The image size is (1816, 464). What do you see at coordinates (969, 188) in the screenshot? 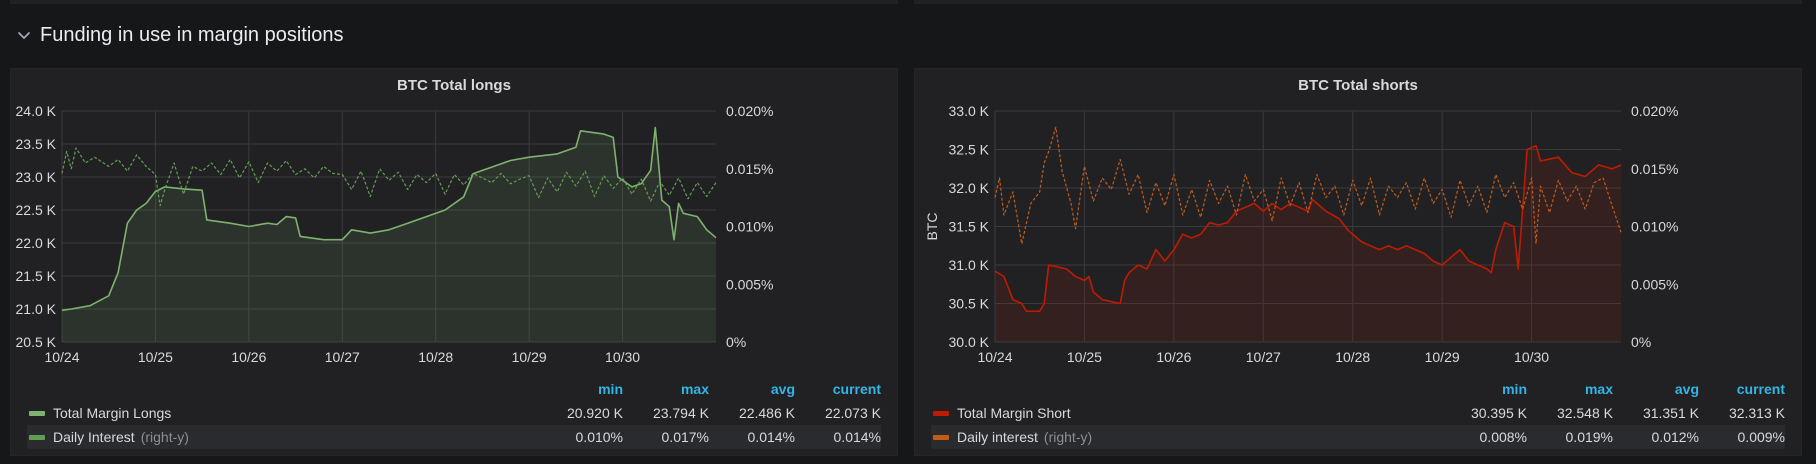
I see `y-tick-label: 32.0 K` at bounding box center [969, 188].